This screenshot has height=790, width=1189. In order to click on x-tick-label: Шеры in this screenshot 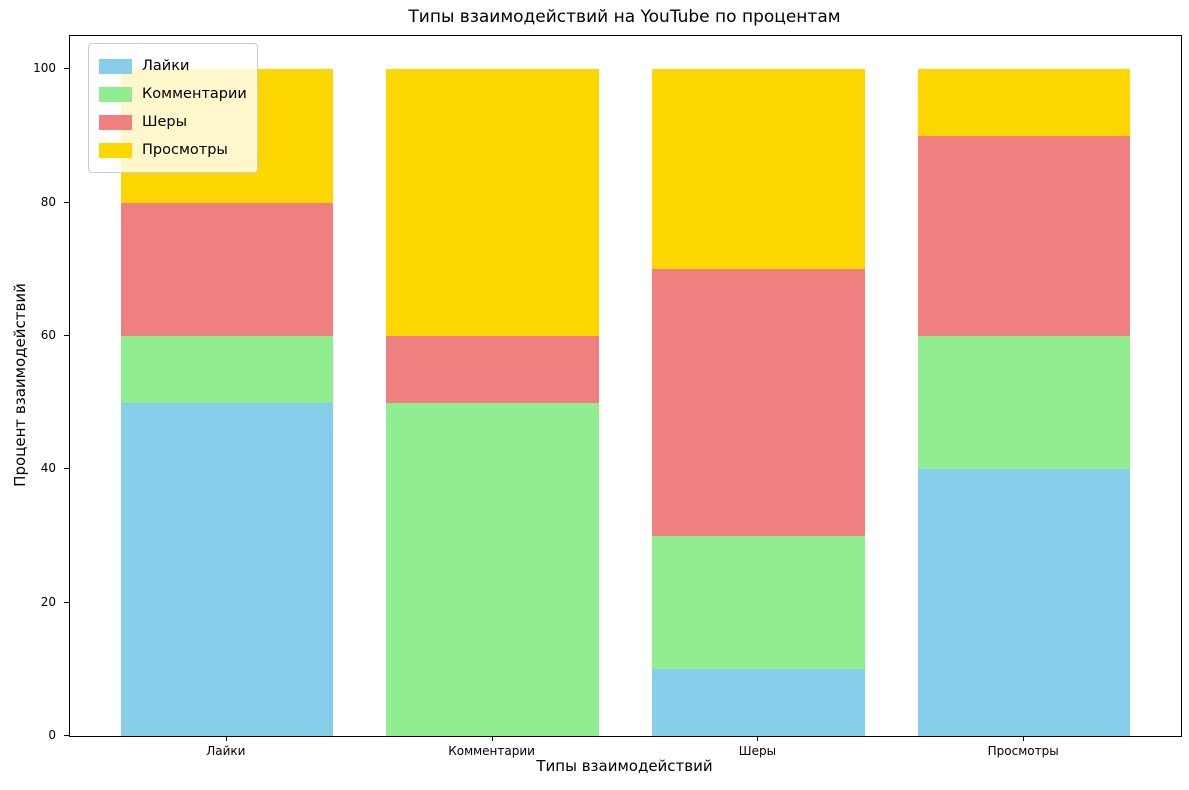, I will do `click(757, 751)`.